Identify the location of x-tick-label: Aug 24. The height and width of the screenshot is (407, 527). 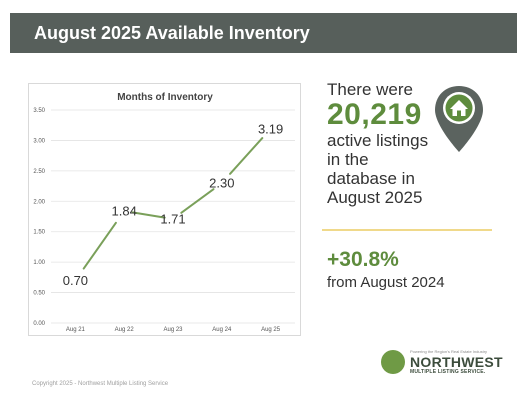
(222, 330).